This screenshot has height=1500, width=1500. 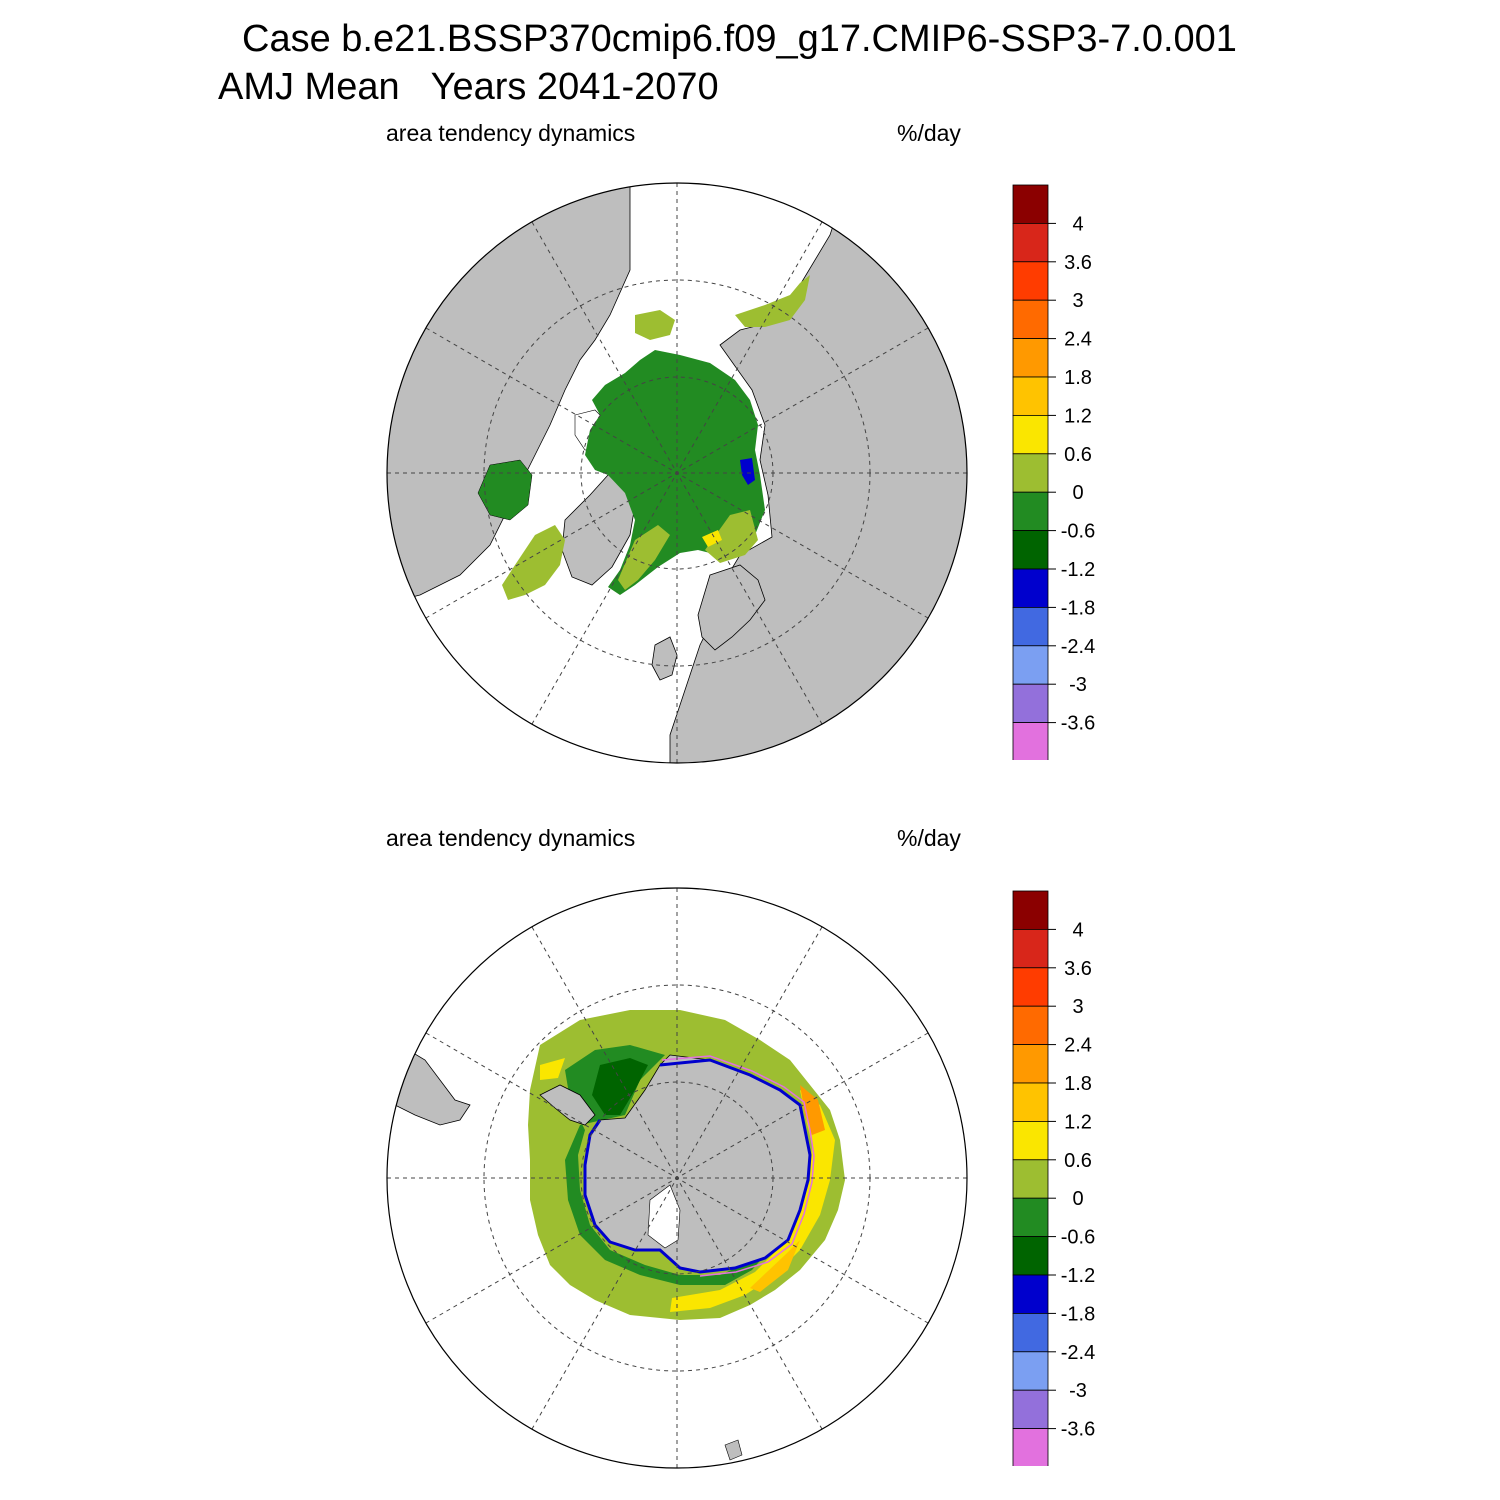 What do you see at coordinates (1078, 608) in the screenshot?
I see `north-colorbar-label: -1.8` at bounding box center [1078, 608].